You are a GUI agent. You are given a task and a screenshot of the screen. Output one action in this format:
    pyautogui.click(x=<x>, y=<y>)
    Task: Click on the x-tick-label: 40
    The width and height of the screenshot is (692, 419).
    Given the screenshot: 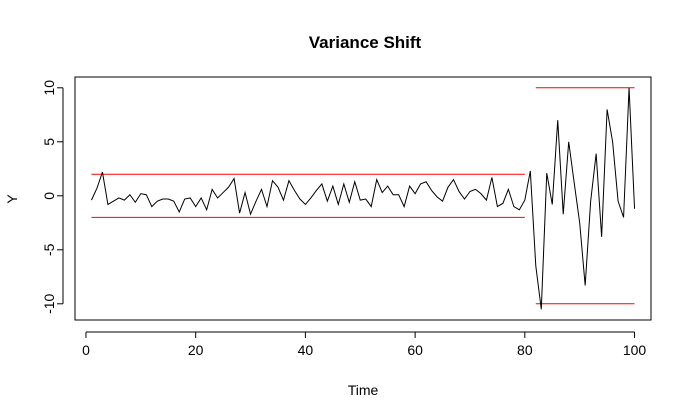 What is the action you would take?
    pyautogui.click(x=306, y=350)
    